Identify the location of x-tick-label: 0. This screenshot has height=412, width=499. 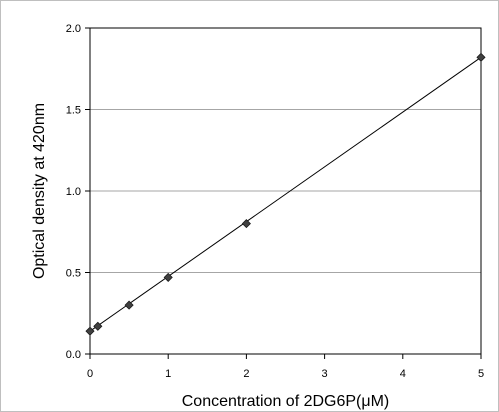
(90, 374).